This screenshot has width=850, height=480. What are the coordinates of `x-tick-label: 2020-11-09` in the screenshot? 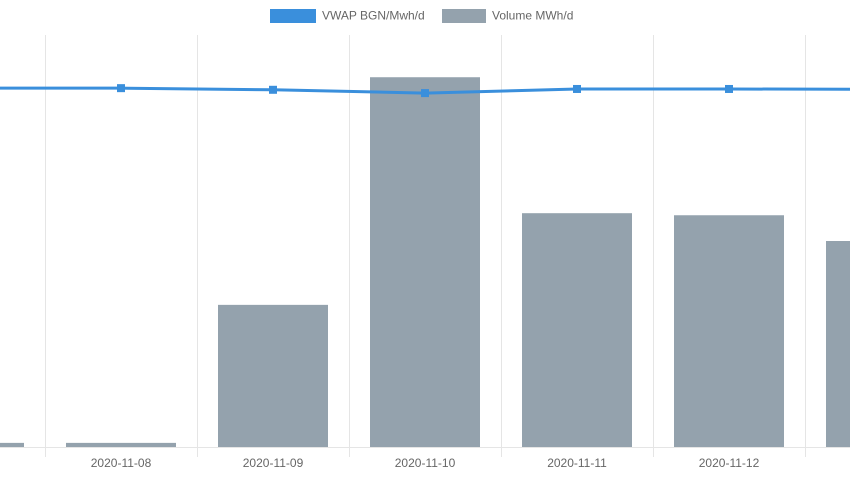 It's located at (273, 463).